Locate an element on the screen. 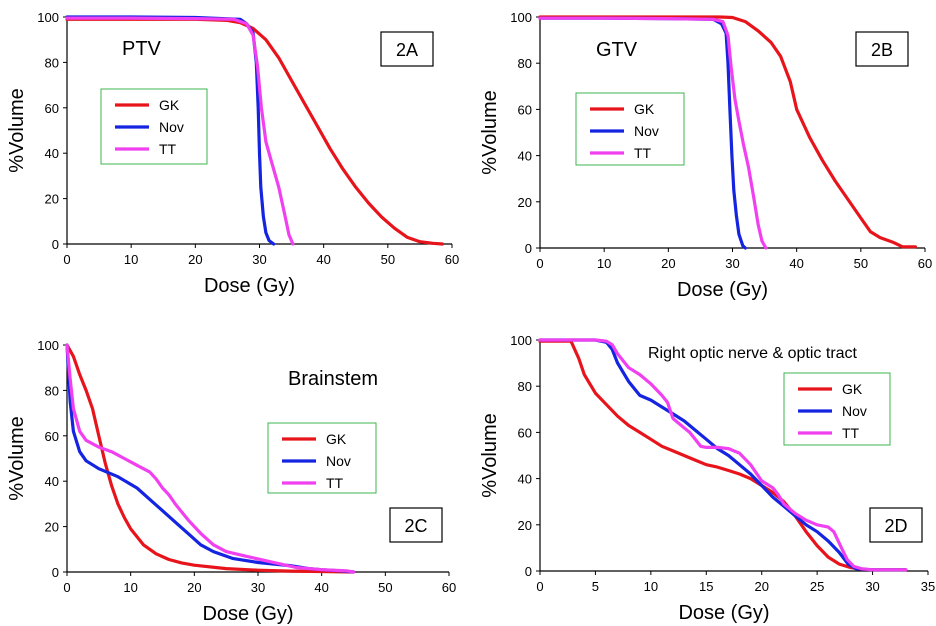 The width and height of the screenshot is (936, 626). structure-label: Right optic nerve & optic tract is located at coordinates (753, 353).